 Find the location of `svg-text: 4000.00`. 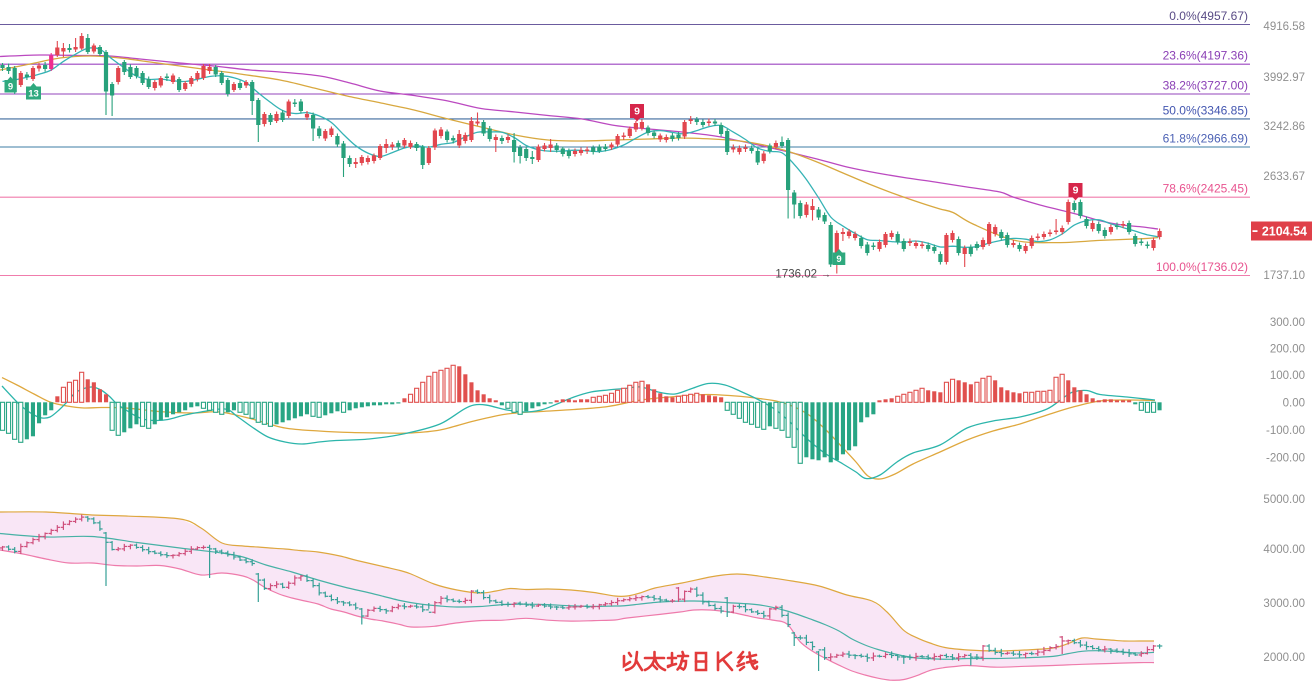

svg-text: 4000.00 is located at coordinates (1284, 550).